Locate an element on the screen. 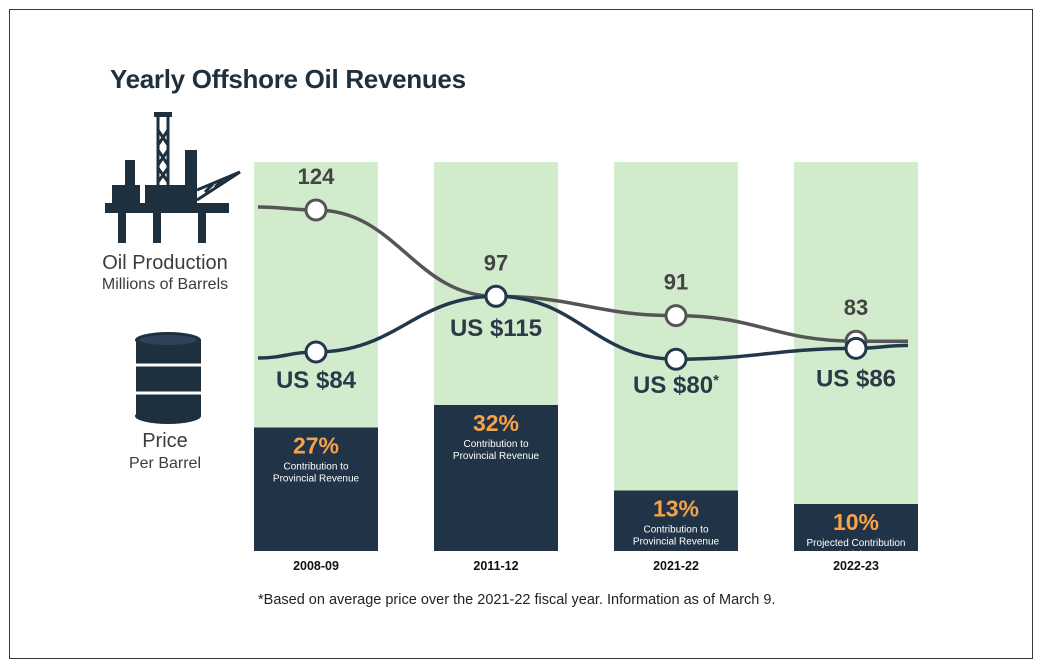 The height and width of the screenshot is (668, 1044). price-value-label: US $86 is located at coordinates (856, 378).